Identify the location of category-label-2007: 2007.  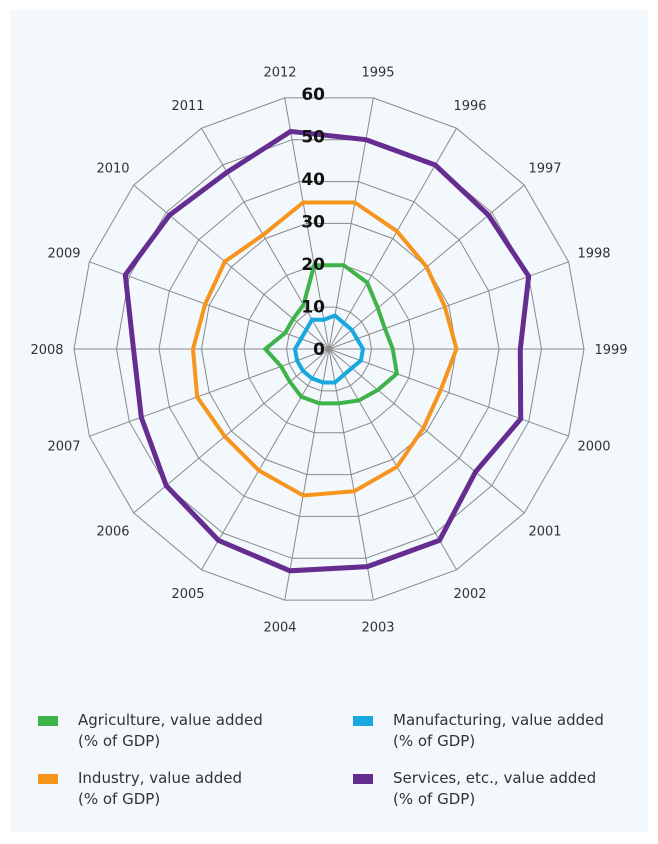
(63, 446).